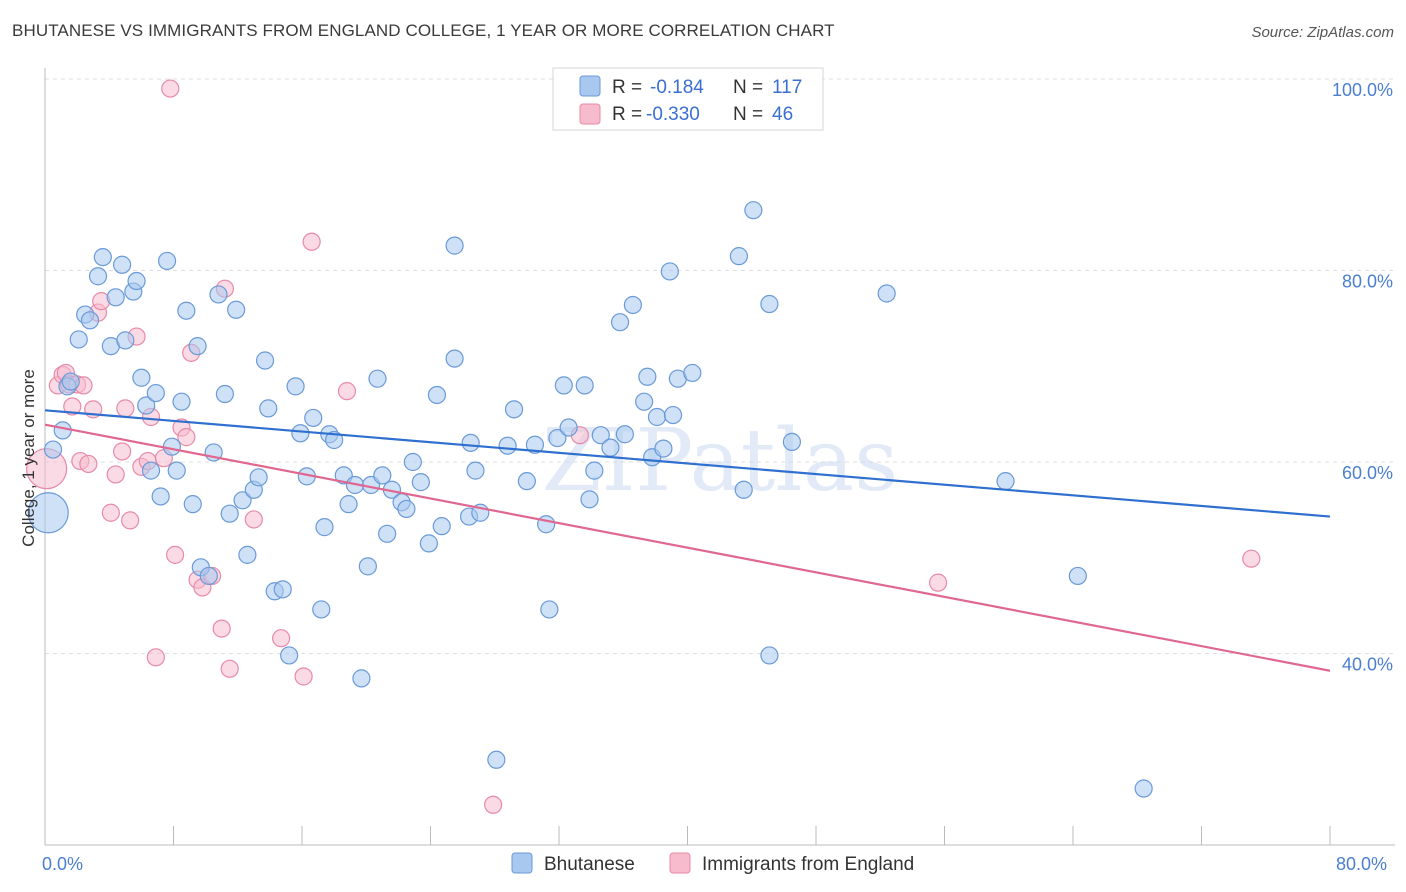 This screenshot has height=892, width=1406. Describe the element at coordinates (62, 864) in the screenshot. I see `x-tick-label-min: 0.0%` at that location.